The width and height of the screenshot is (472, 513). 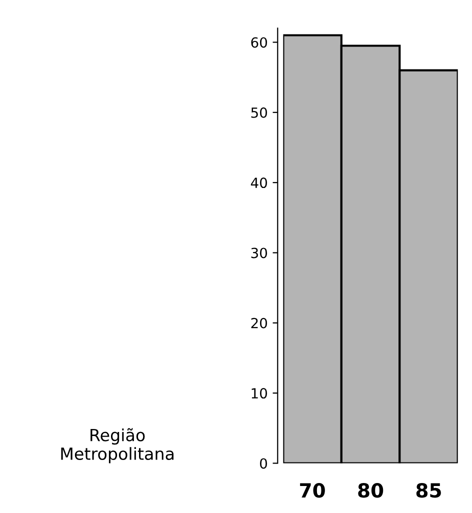 What do you see at coordinates (259, 323) in the screenshot?
I see `y-tick-label: 20` at bounding box center [259, 323].